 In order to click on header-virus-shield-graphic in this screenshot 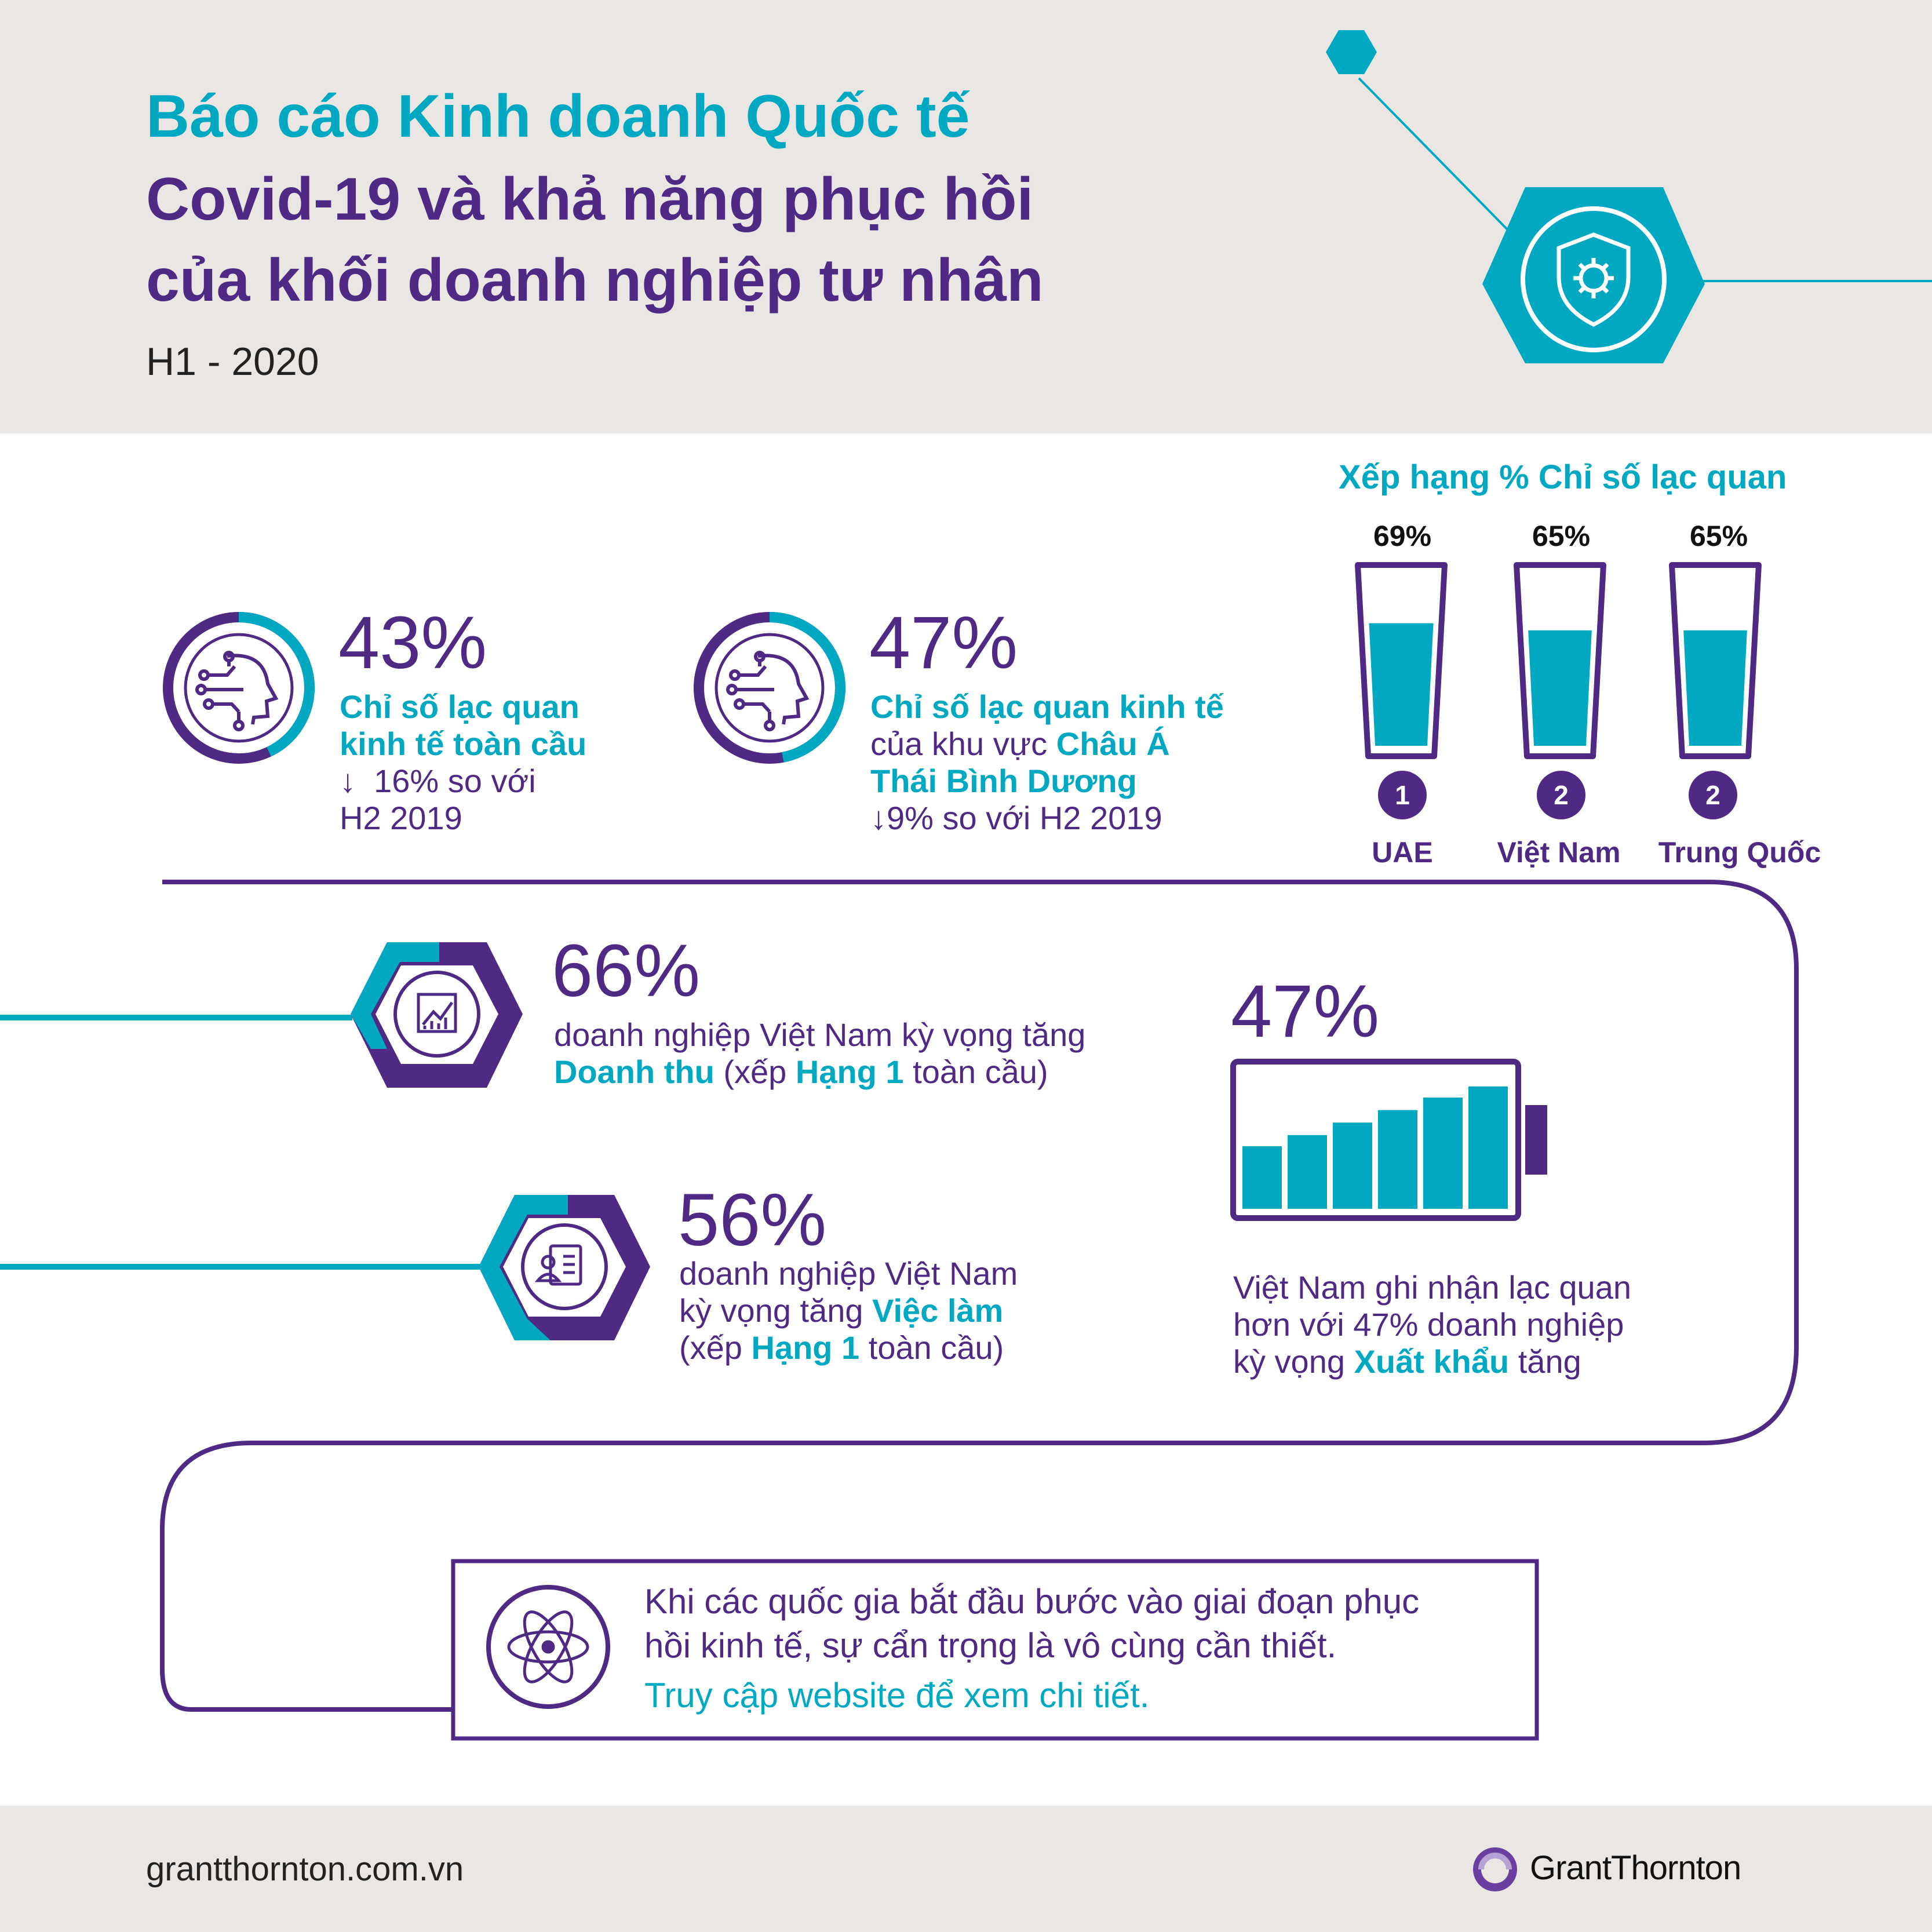, I will do `click(1629, 196)`.